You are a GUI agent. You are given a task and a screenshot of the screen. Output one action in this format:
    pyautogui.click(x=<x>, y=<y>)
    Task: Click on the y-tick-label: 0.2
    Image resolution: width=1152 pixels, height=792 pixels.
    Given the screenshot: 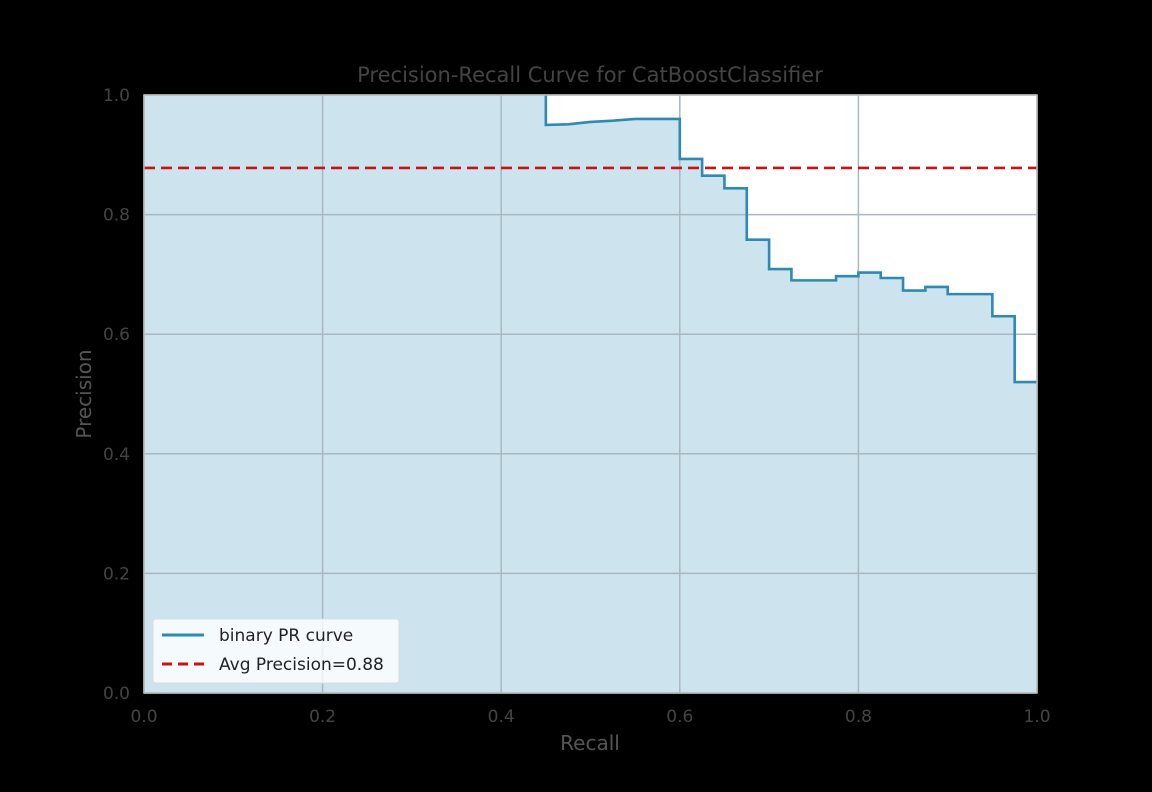 What is the action you would take?
    pyautogui.click(x=116, y=574)
    